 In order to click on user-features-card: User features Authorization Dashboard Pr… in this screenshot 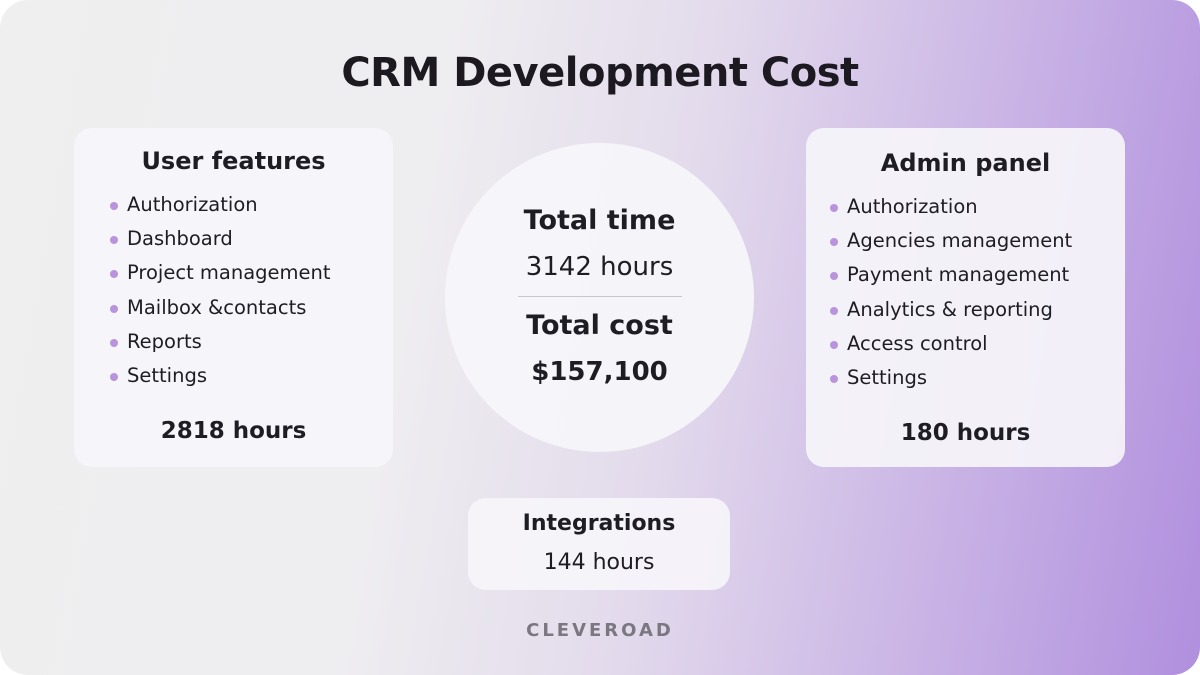, I will do `click(233, 297)`.